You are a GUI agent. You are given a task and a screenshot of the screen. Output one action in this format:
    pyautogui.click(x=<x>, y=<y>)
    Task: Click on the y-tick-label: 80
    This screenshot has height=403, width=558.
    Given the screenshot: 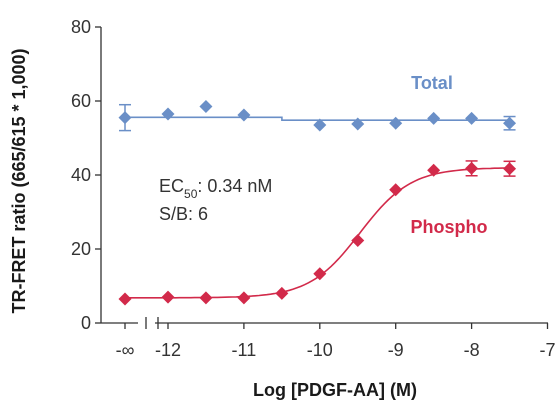 What is the action you would take?
    pyautogui.click(x=81, y=27)
    